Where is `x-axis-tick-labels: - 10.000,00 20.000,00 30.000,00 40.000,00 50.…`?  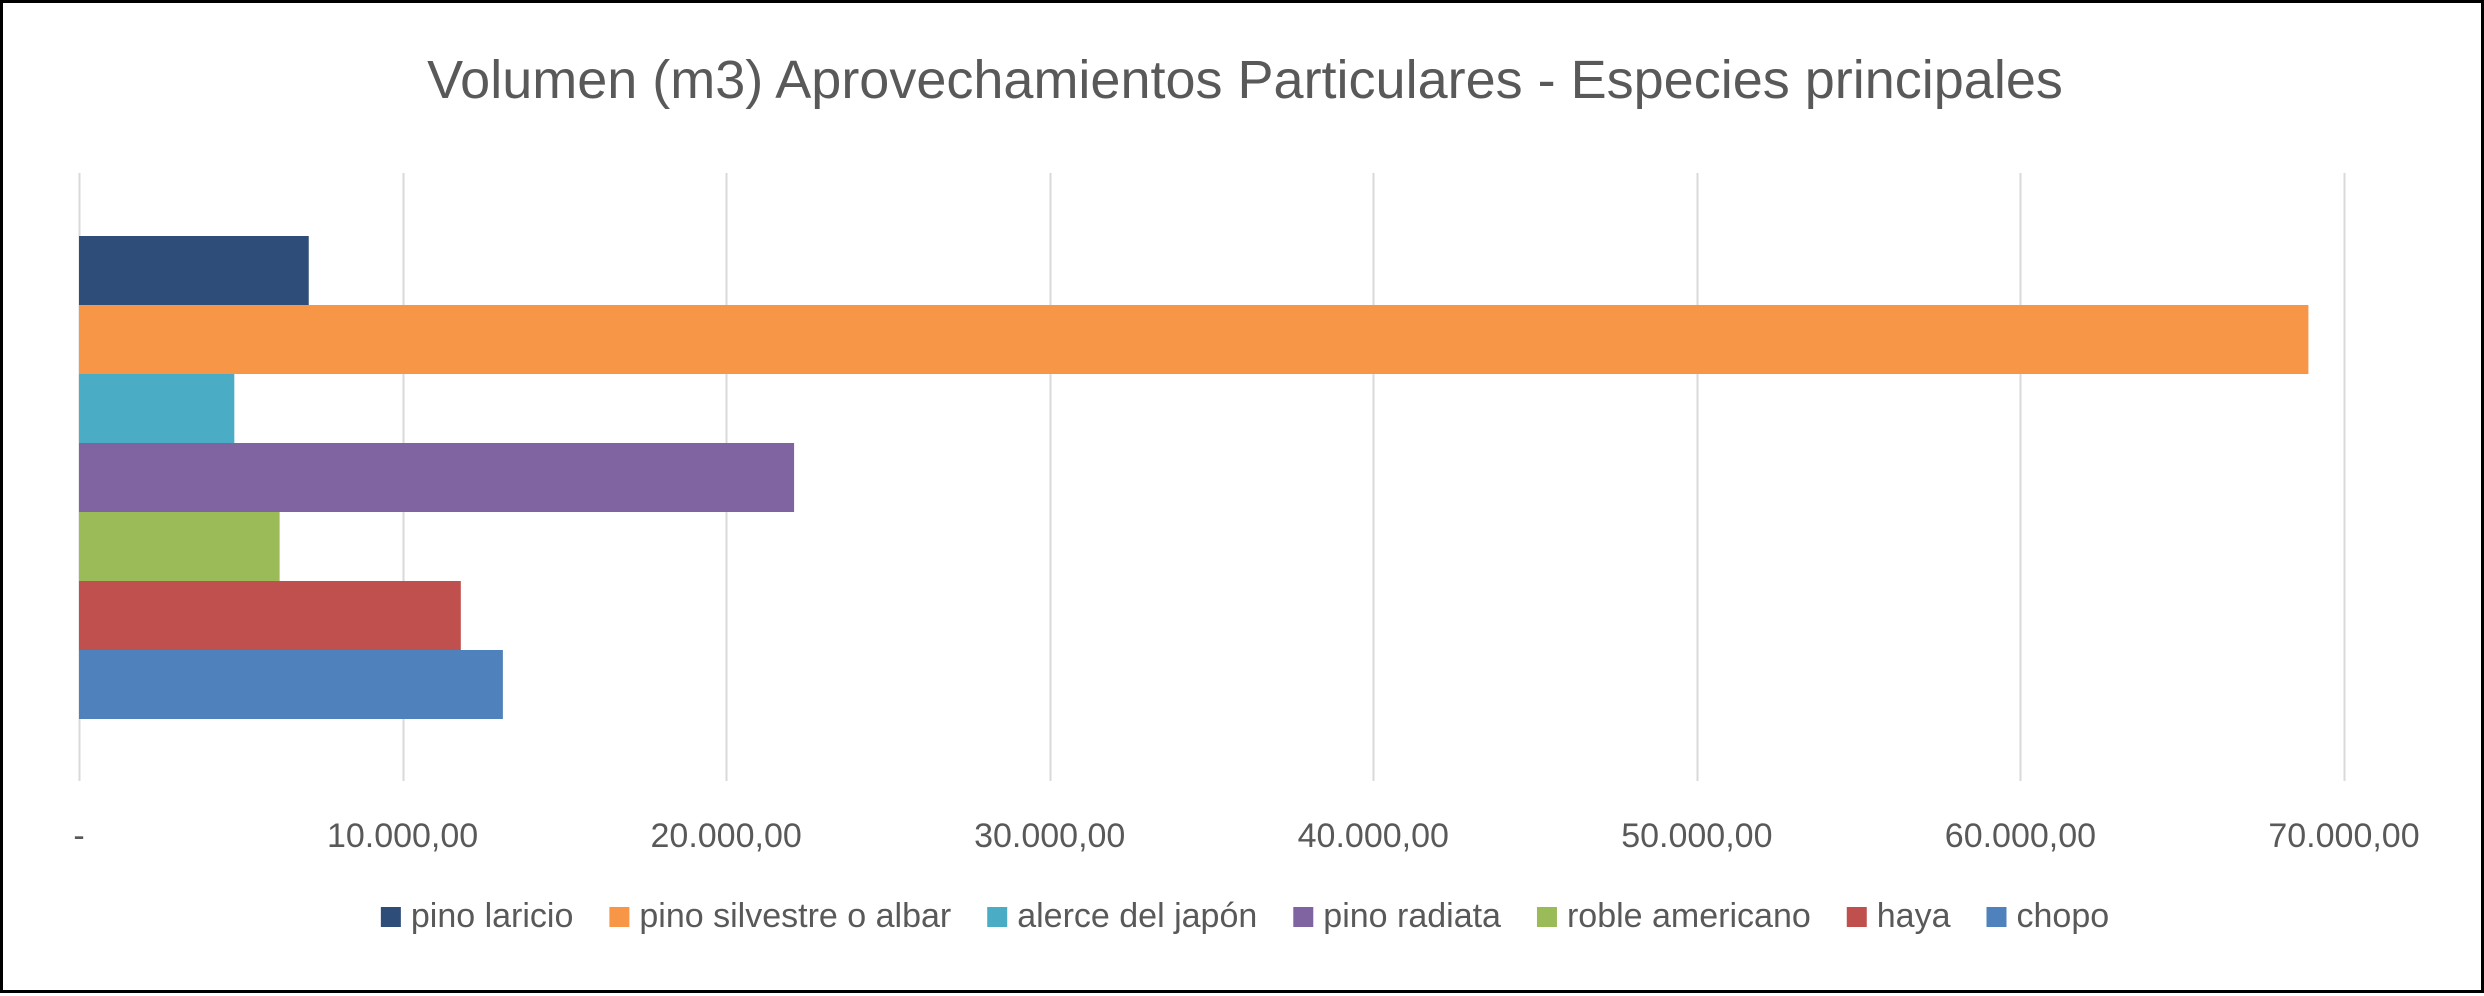
x-axis-tick-labels: - 10.000,00 20.000,00 30.000,00 40.000,00 50.… is located at coordinates (1246, 836).